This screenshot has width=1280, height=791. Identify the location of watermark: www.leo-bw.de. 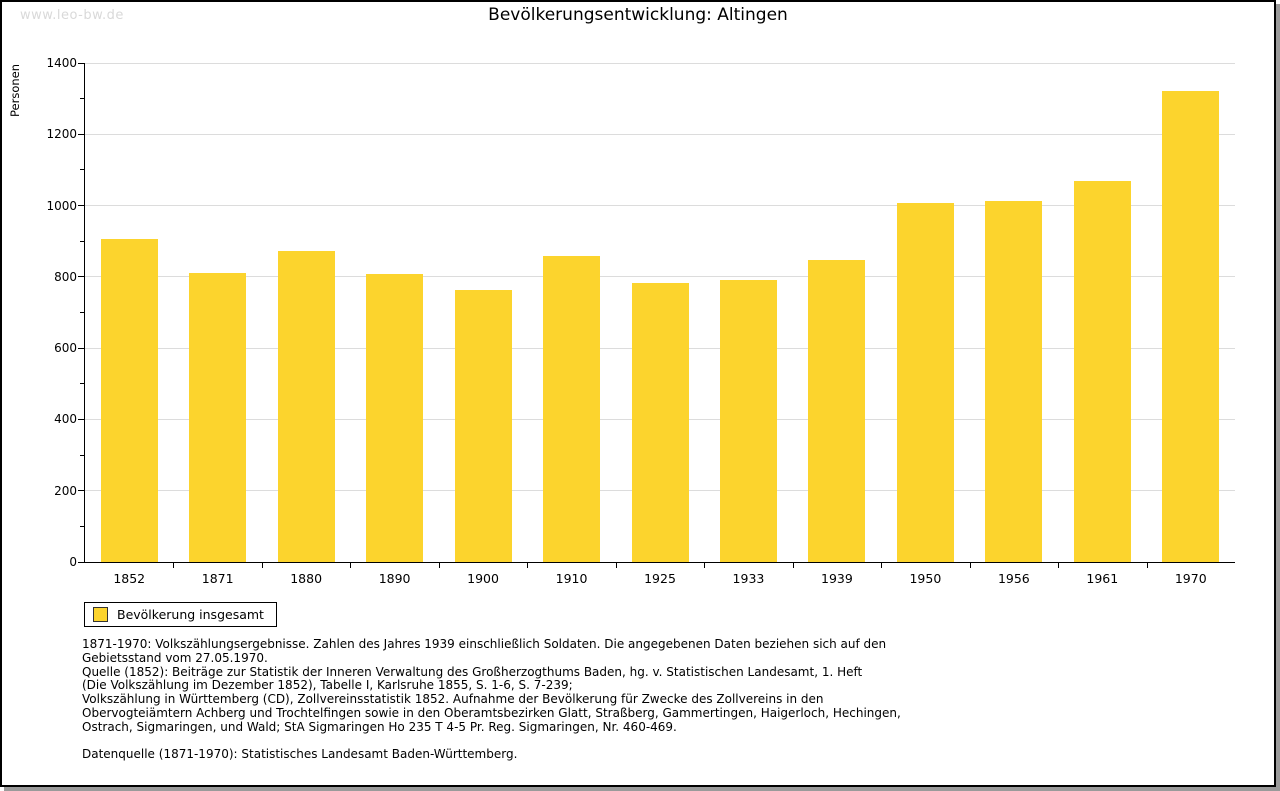
(72, 15).